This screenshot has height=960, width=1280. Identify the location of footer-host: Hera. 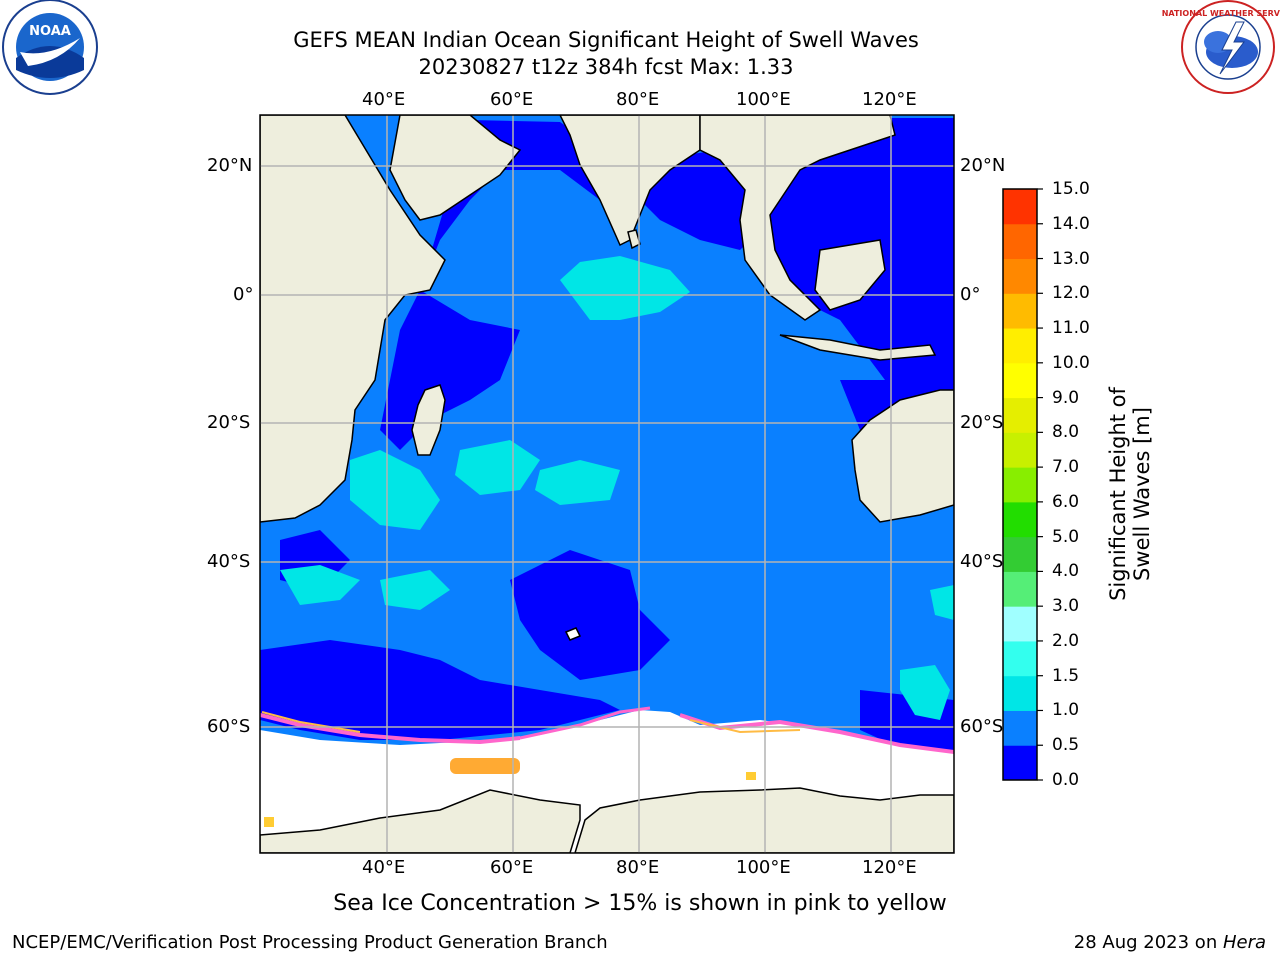
(1244, 942).